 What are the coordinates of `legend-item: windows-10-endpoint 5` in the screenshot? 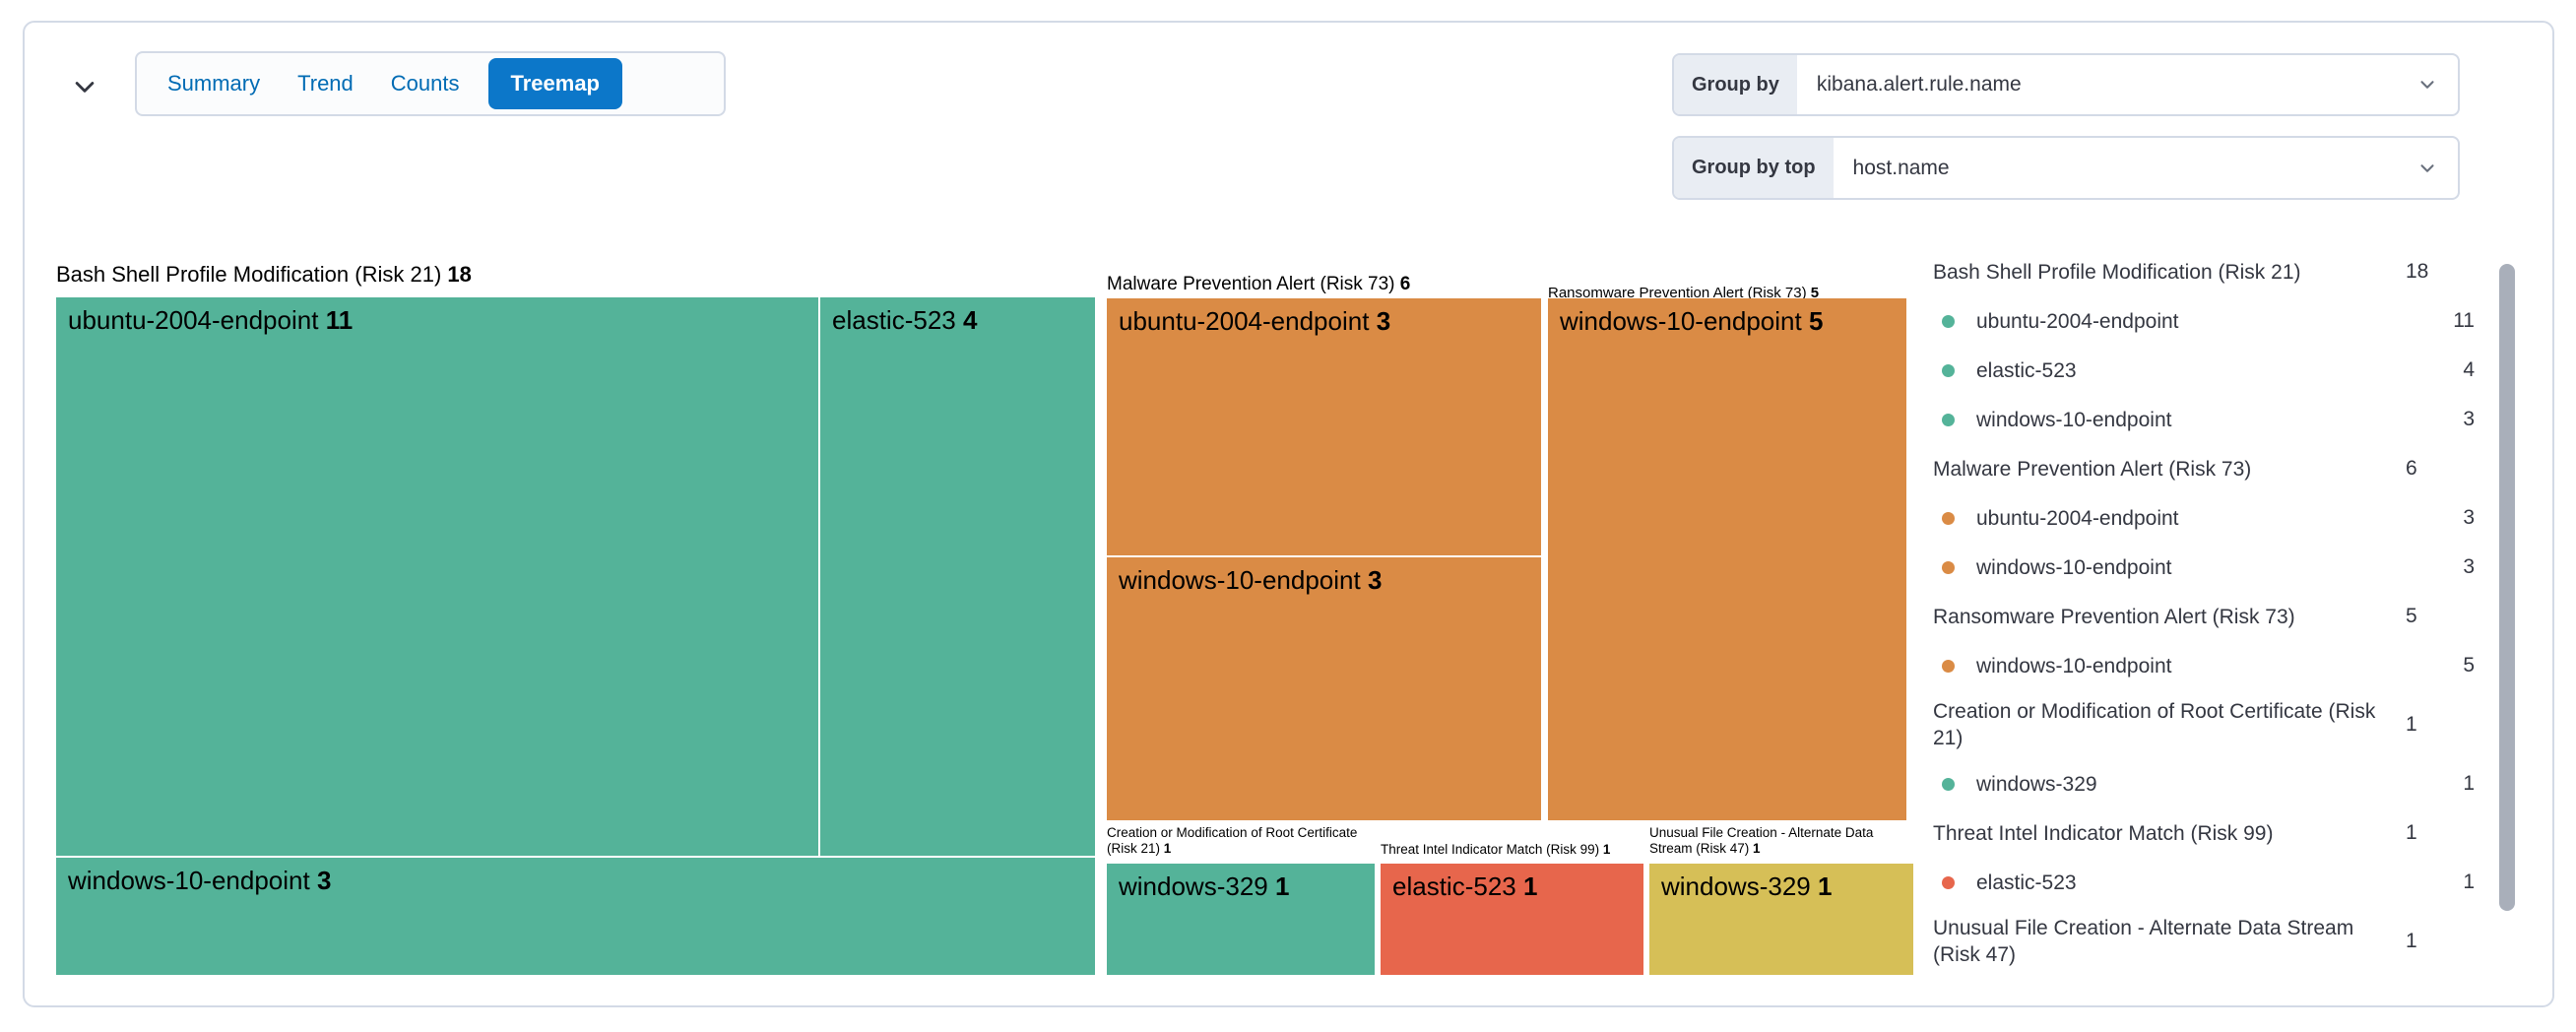 It's located at (2207, 665).